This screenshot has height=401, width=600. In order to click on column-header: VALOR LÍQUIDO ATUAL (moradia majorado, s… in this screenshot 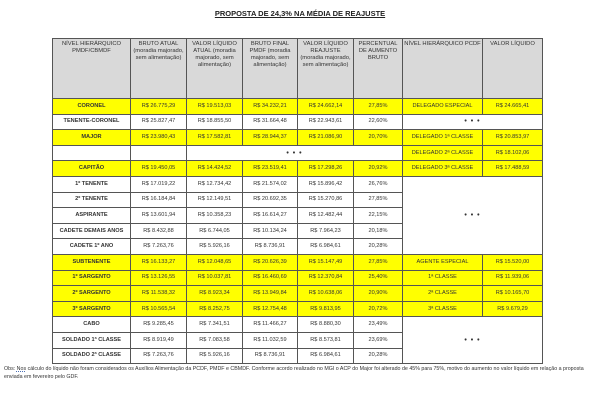, I will do `click(214, 68)`.